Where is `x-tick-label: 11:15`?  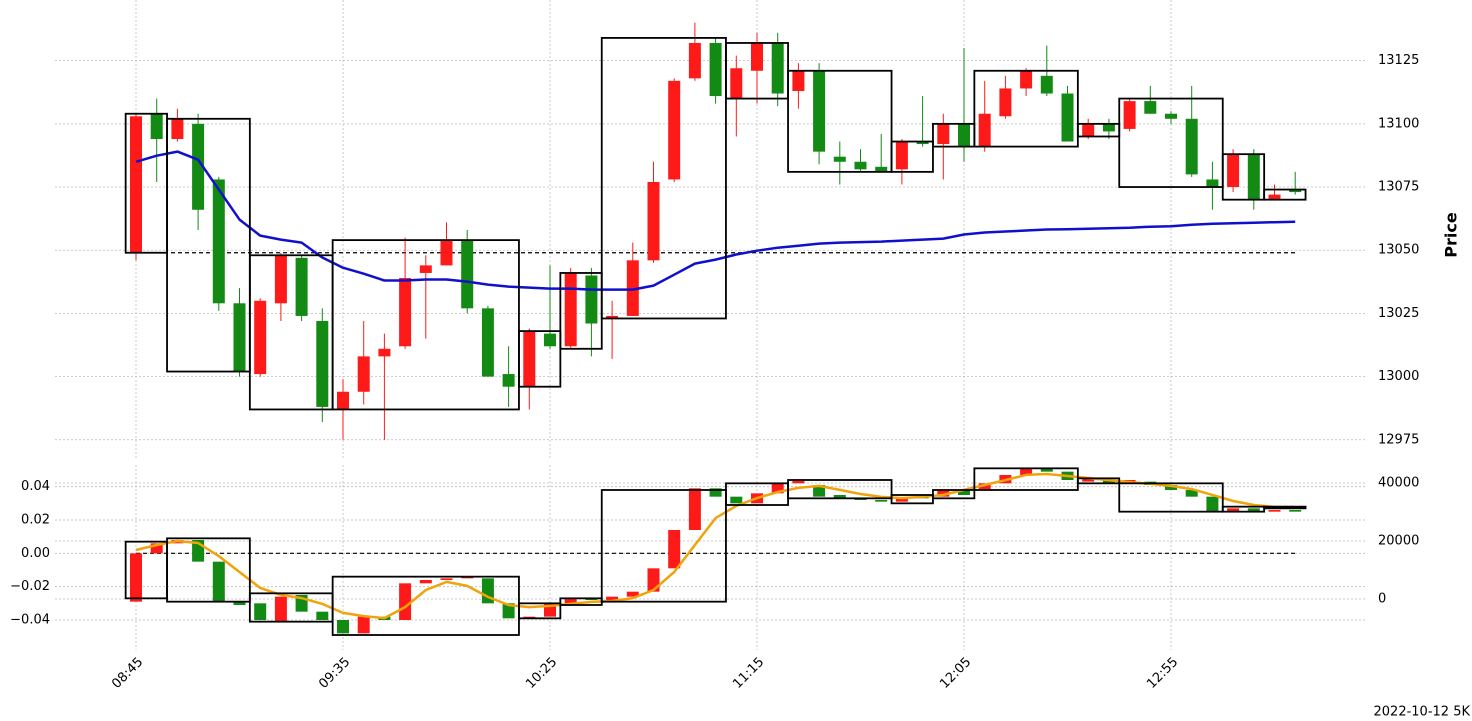 x-tick-label: 11:15 is located at coordinates (748, 673).